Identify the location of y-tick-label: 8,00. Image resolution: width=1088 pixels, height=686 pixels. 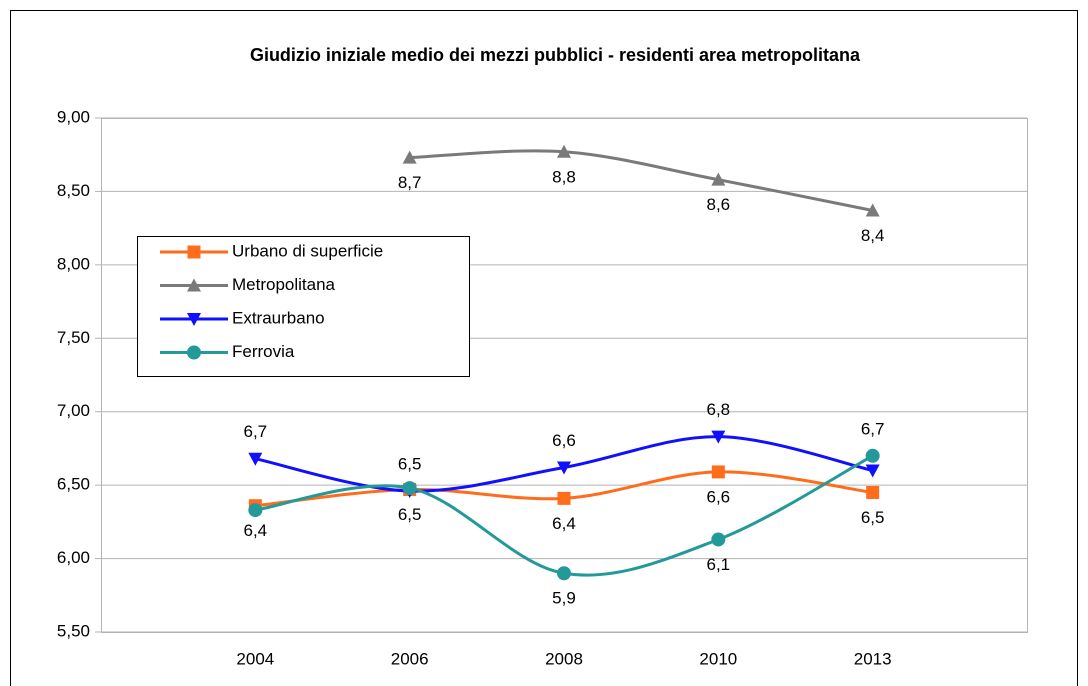
(73, 263).